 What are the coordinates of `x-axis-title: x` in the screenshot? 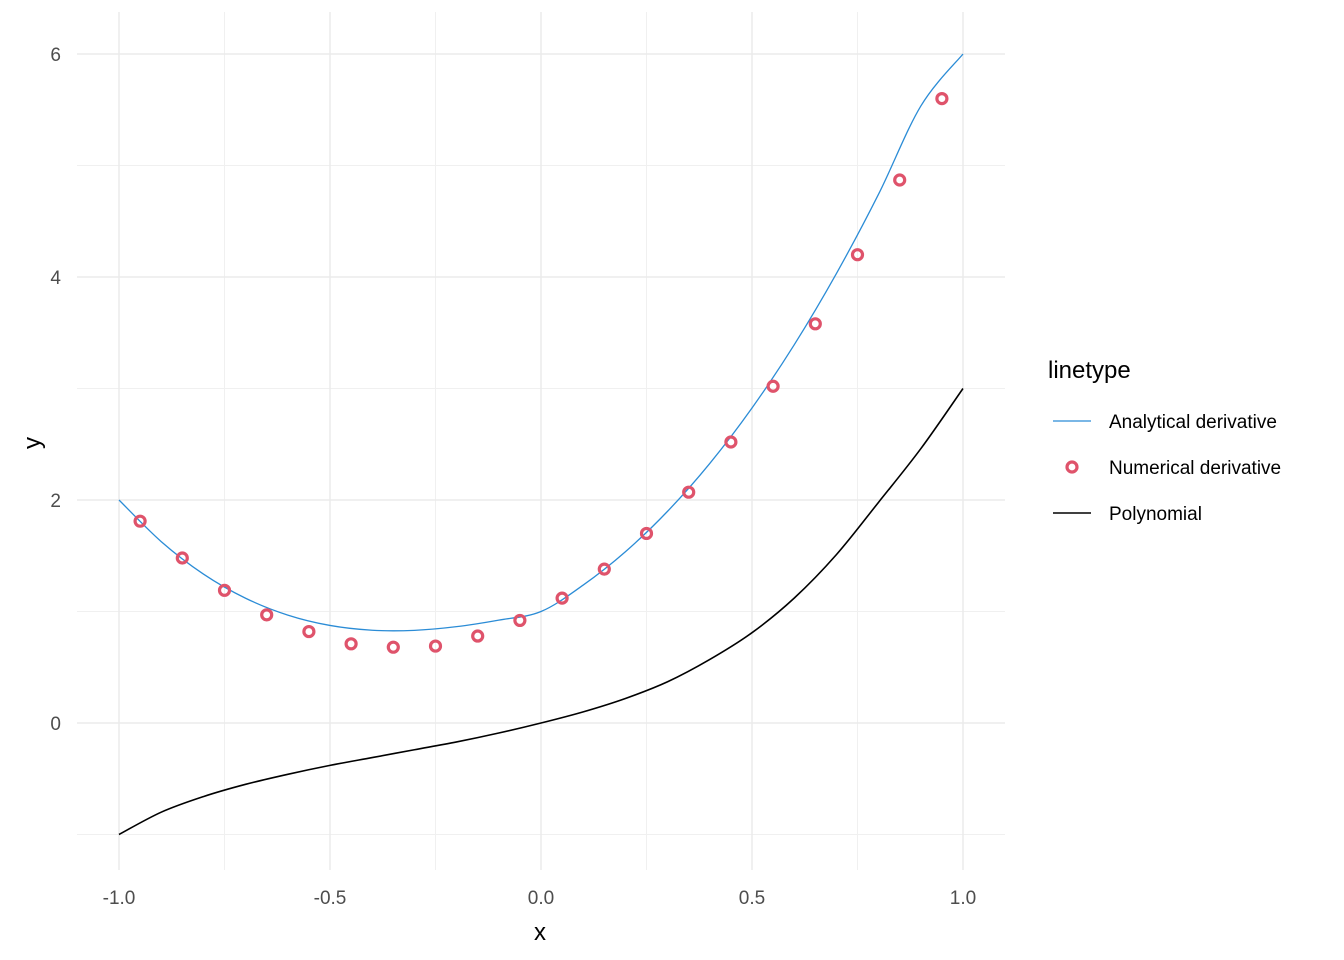 It's located at (540, 932).